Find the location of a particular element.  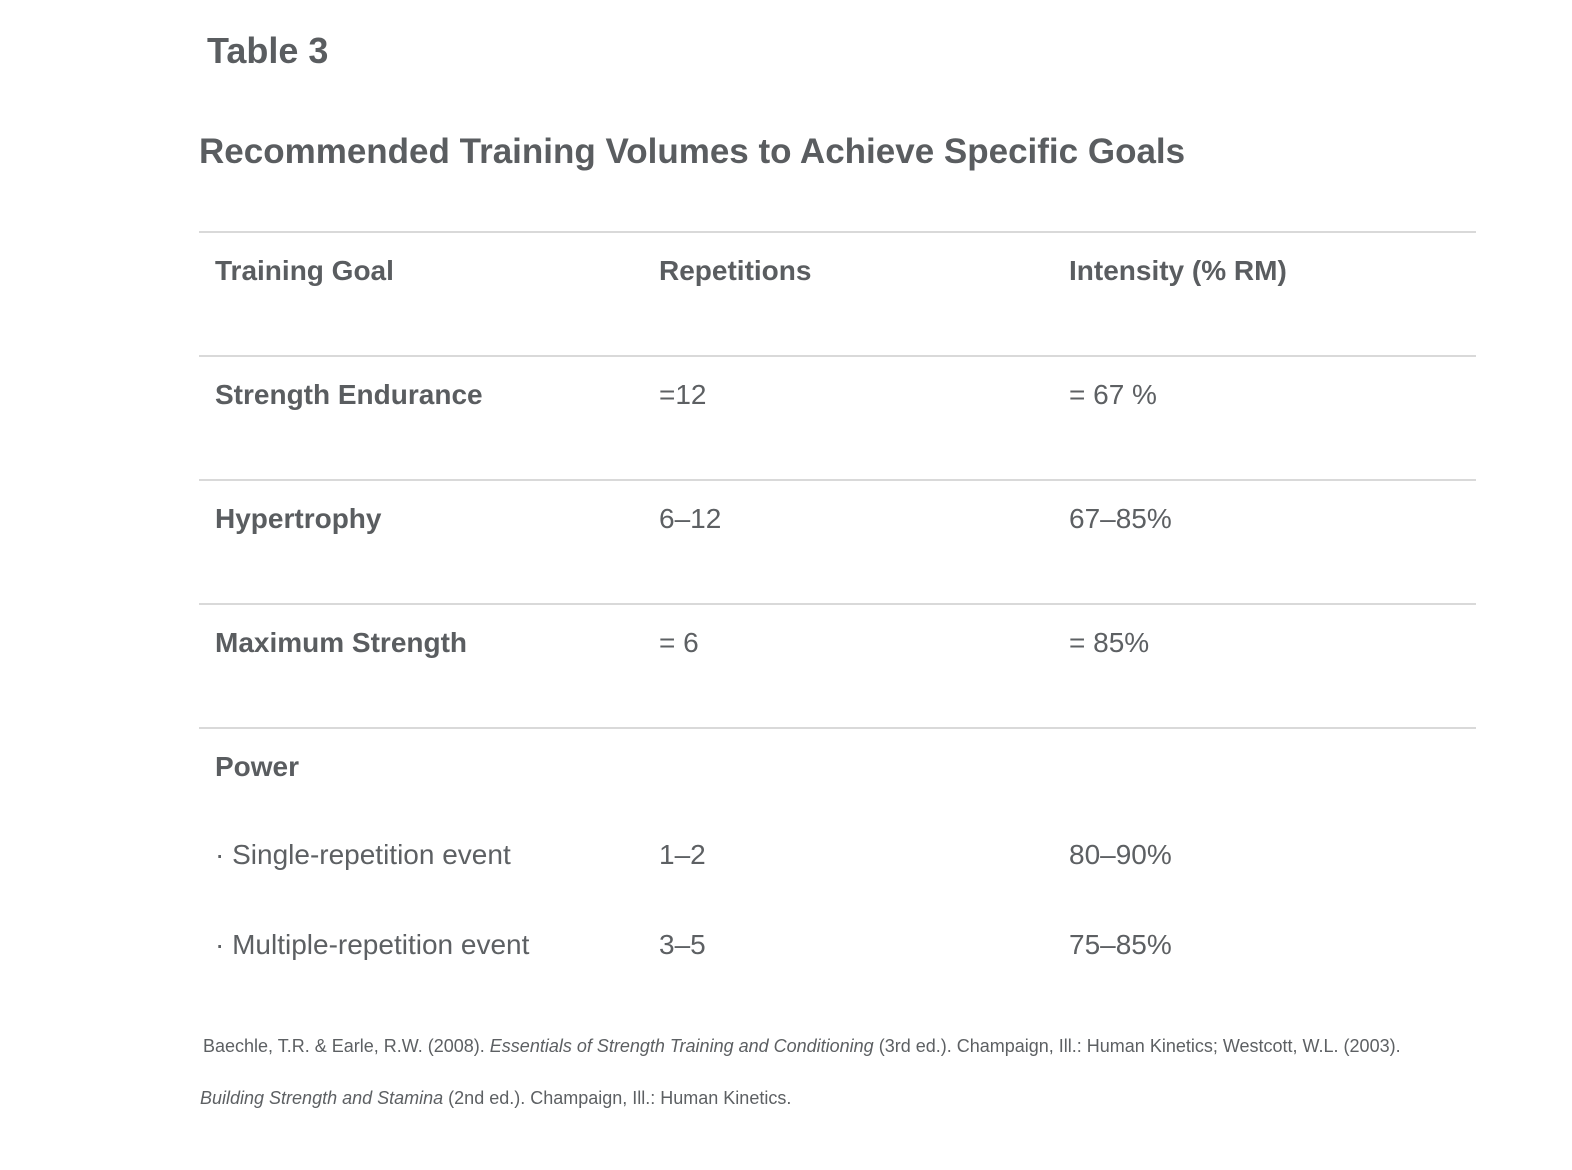

intensity-cell: = 67 % is located at coordinates (1113, 394).